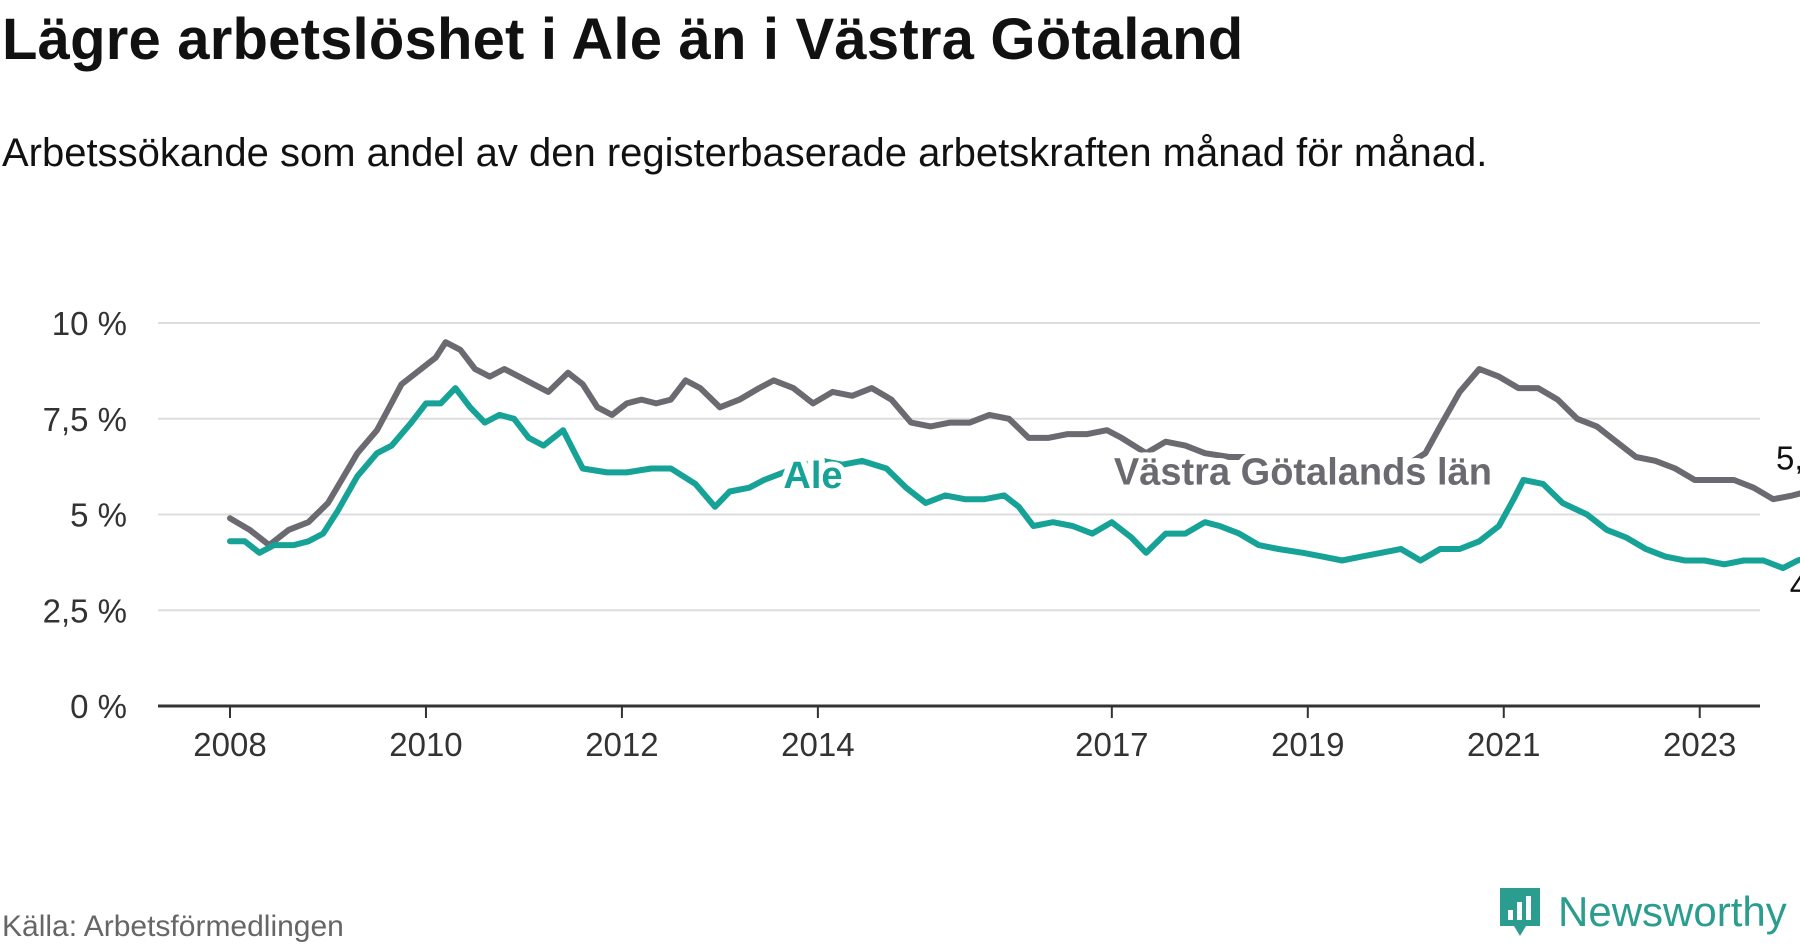 The height and width of the screenshot is (948, 1800). Describe the element at coordinates (85, 610) in the screenshot. I see `y-tick-label: 2,5 %` at that location.